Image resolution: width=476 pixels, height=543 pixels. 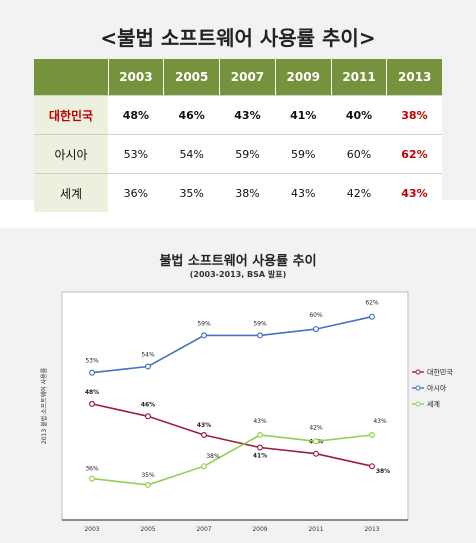 I want to click on table-cell: 53%, so click(x=136, y=154).